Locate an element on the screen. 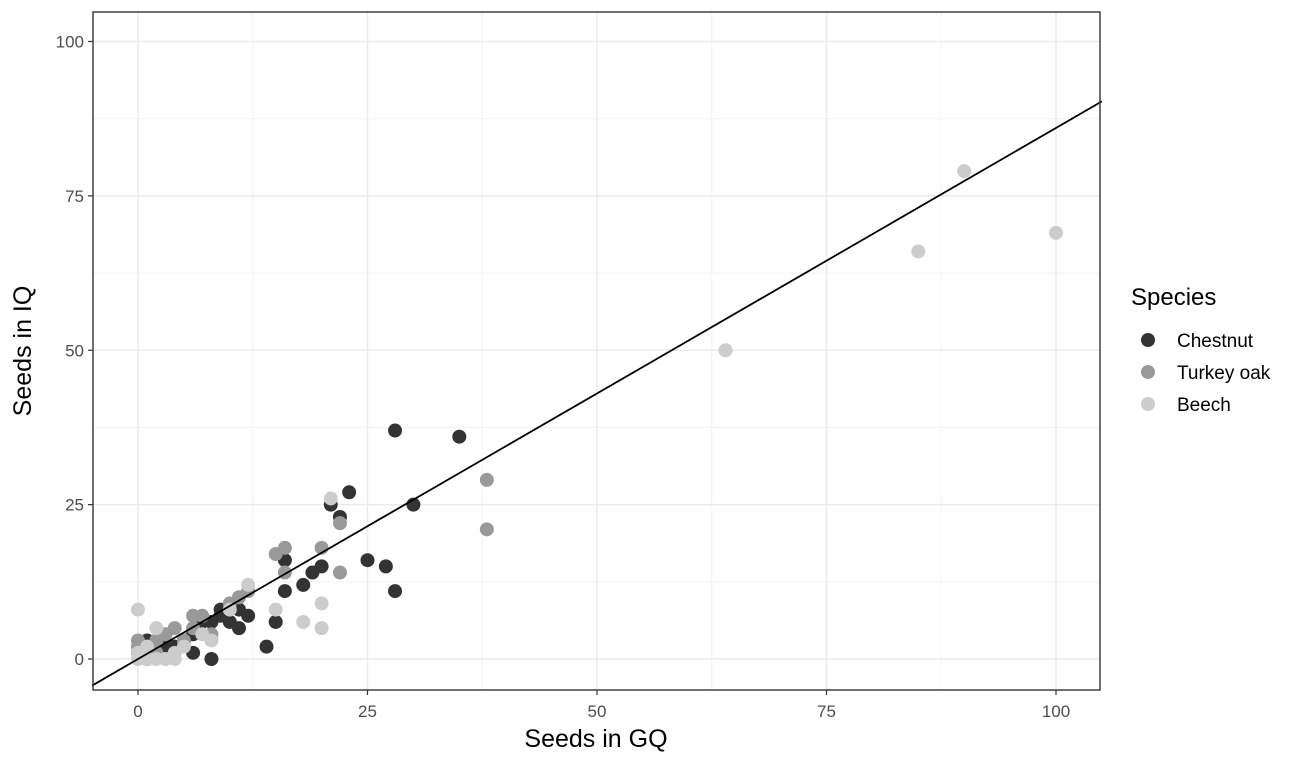 Image resolution: width=1289 pixels, height=757 pixels. legend-key-turkey-oak is located at coordinates (1148, 372).